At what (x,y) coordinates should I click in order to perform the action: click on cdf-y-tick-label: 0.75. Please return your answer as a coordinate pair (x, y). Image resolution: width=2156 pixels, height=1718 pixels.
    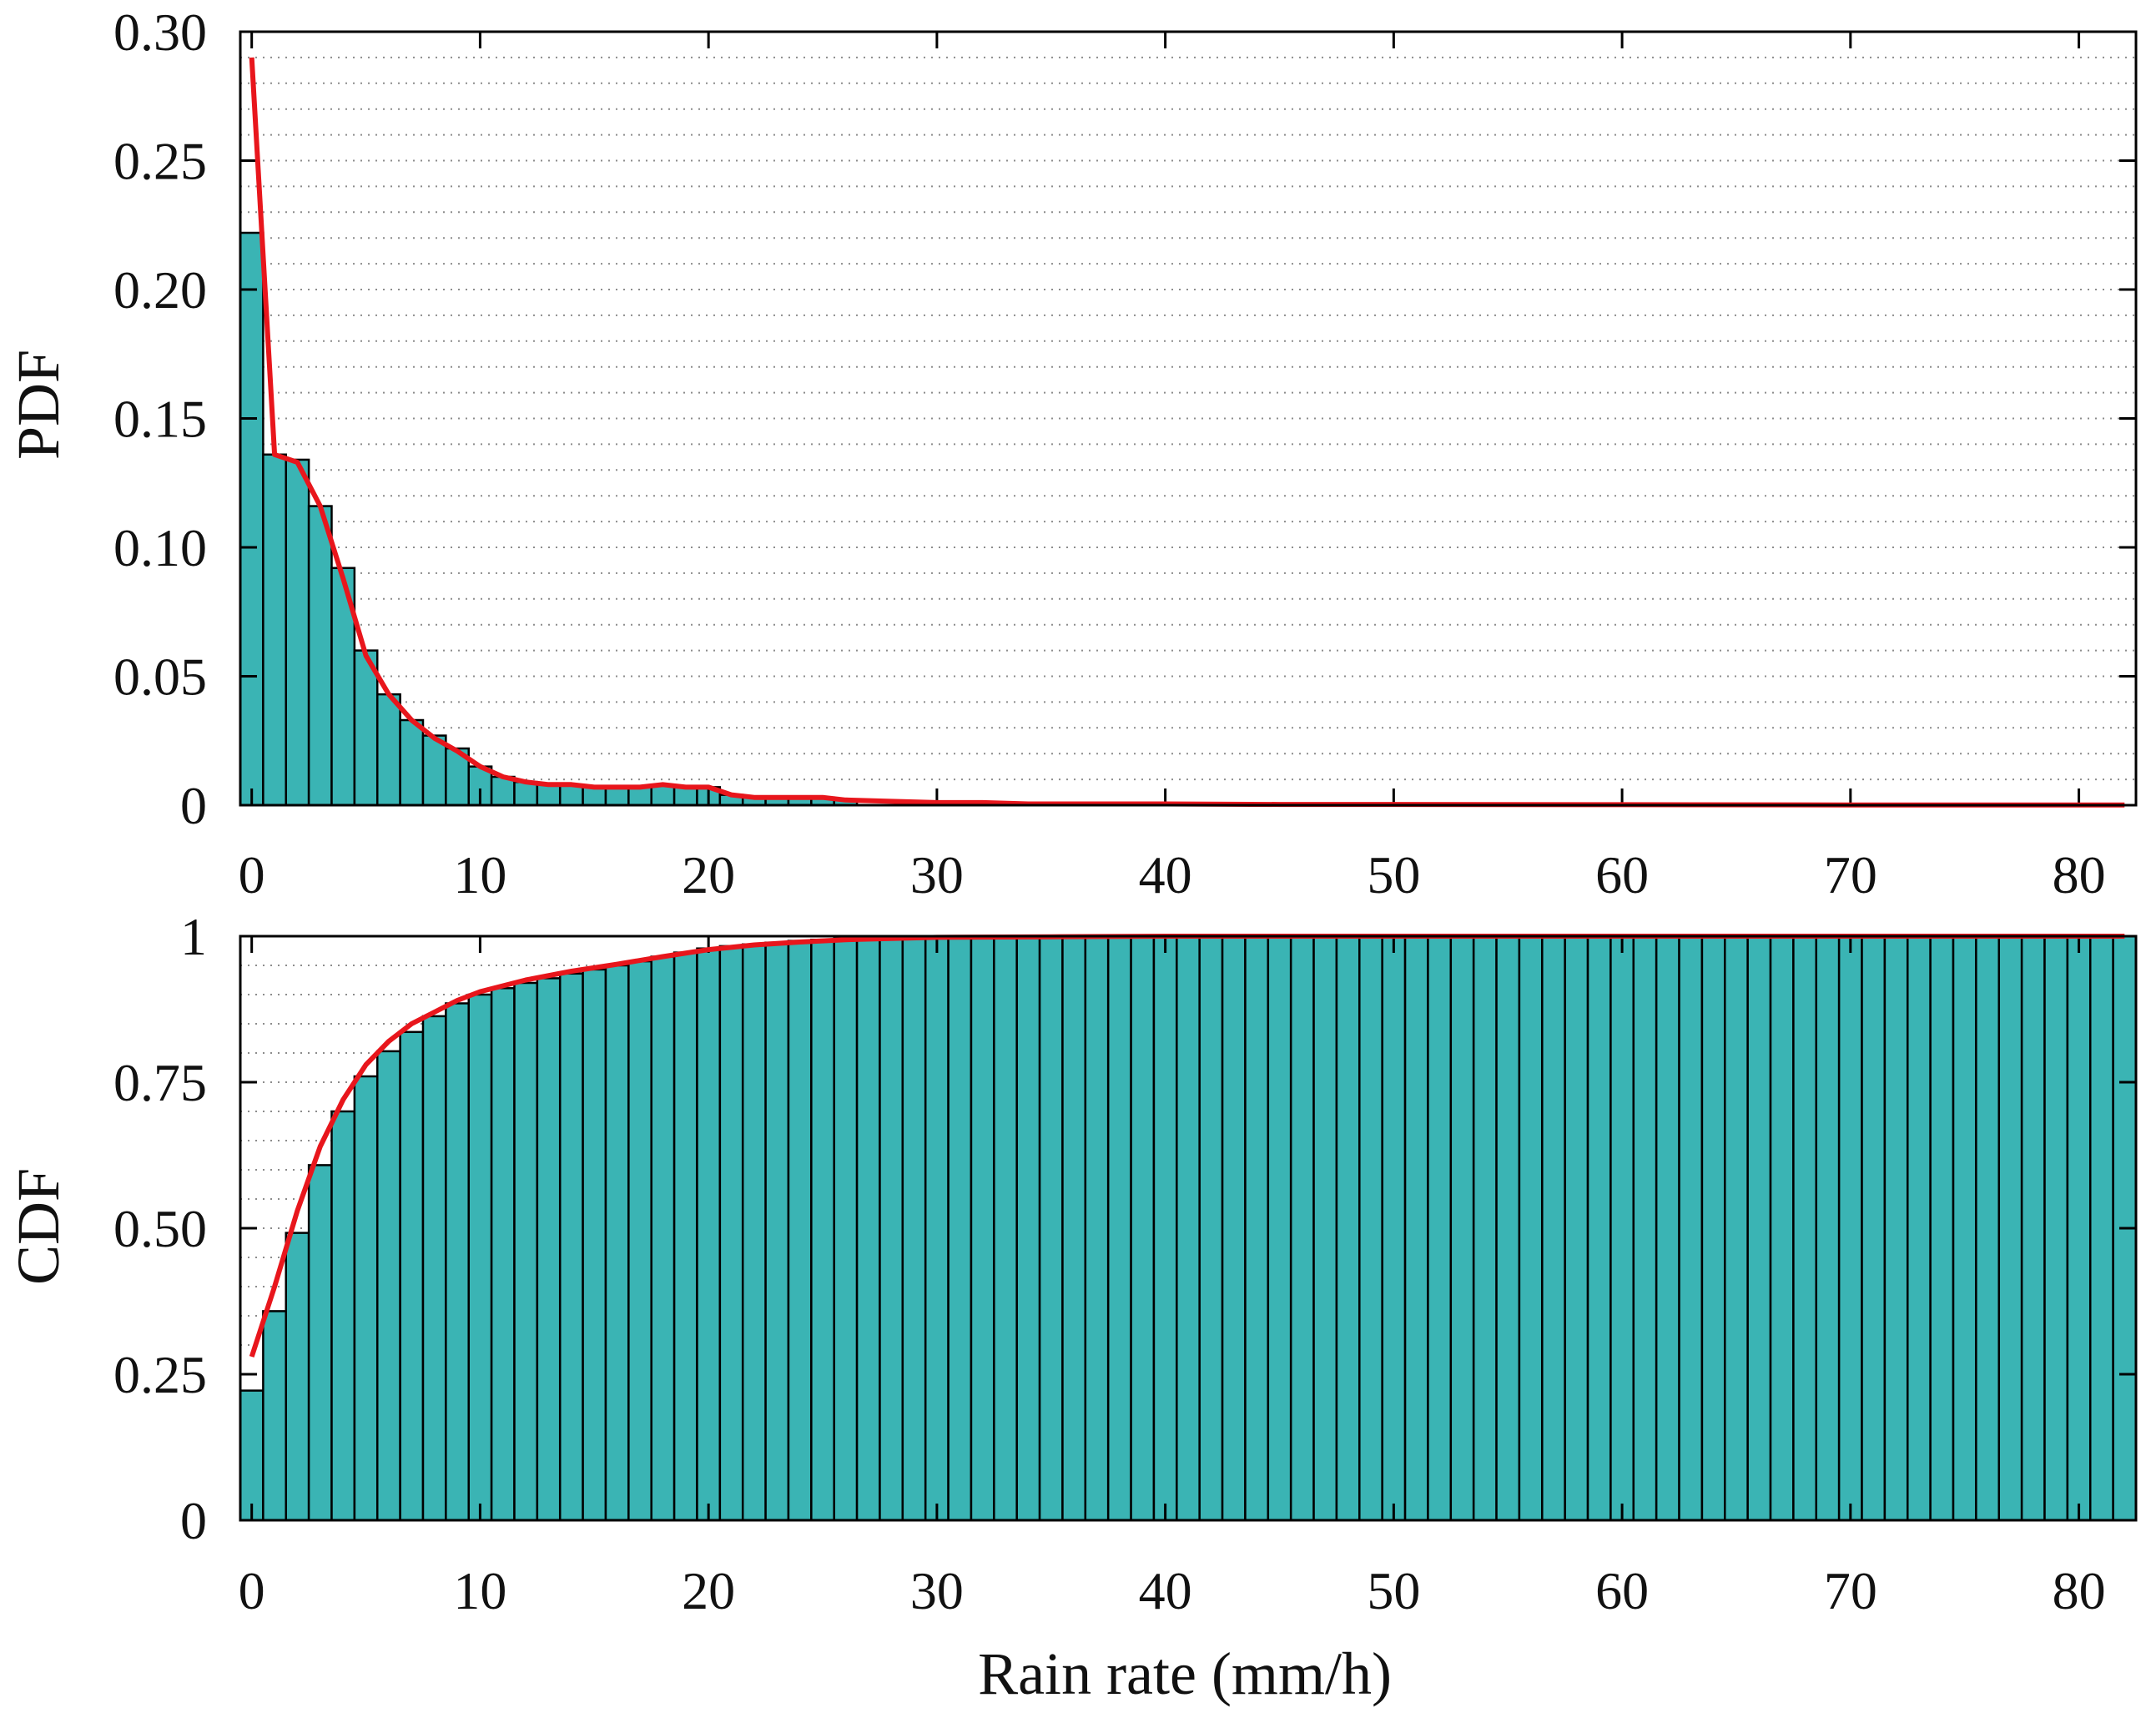
    Looking at the image, I should click on (160, 1082).